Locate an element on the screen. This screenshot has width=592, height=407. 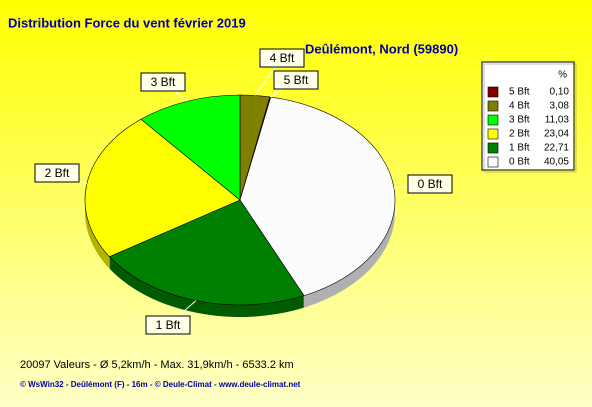
legend-value: 22,71 is located at coordinates (556, 148).